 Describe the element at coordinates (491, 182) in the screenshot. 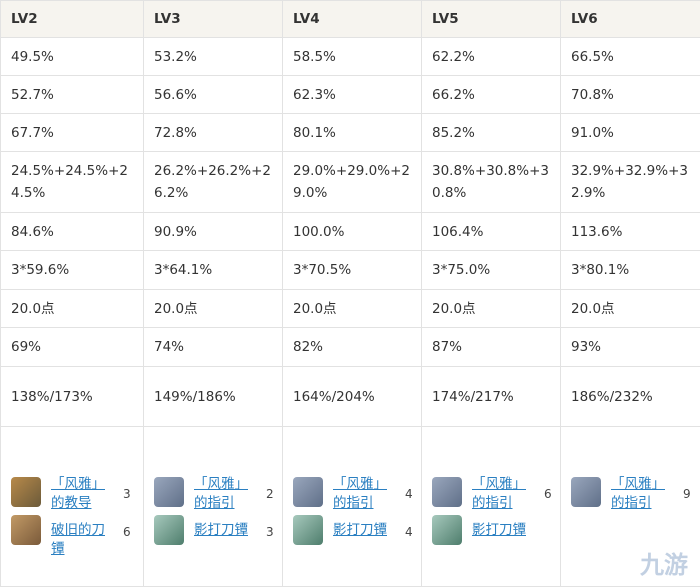

I see `cell: 30.8%+30.8%+30.8%` at that location.